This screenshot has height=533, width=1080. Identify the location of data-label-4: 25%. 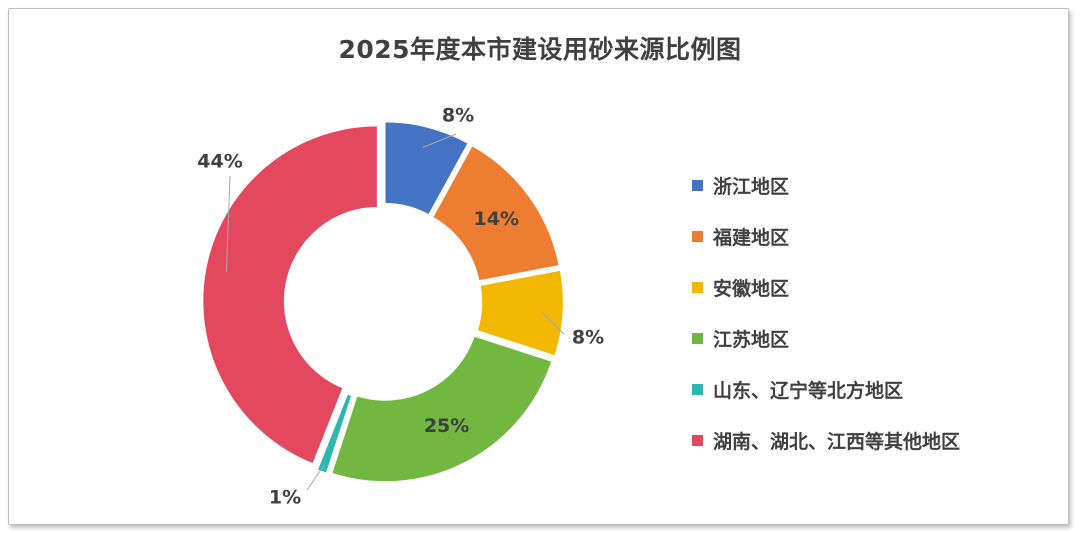
(446, 426).